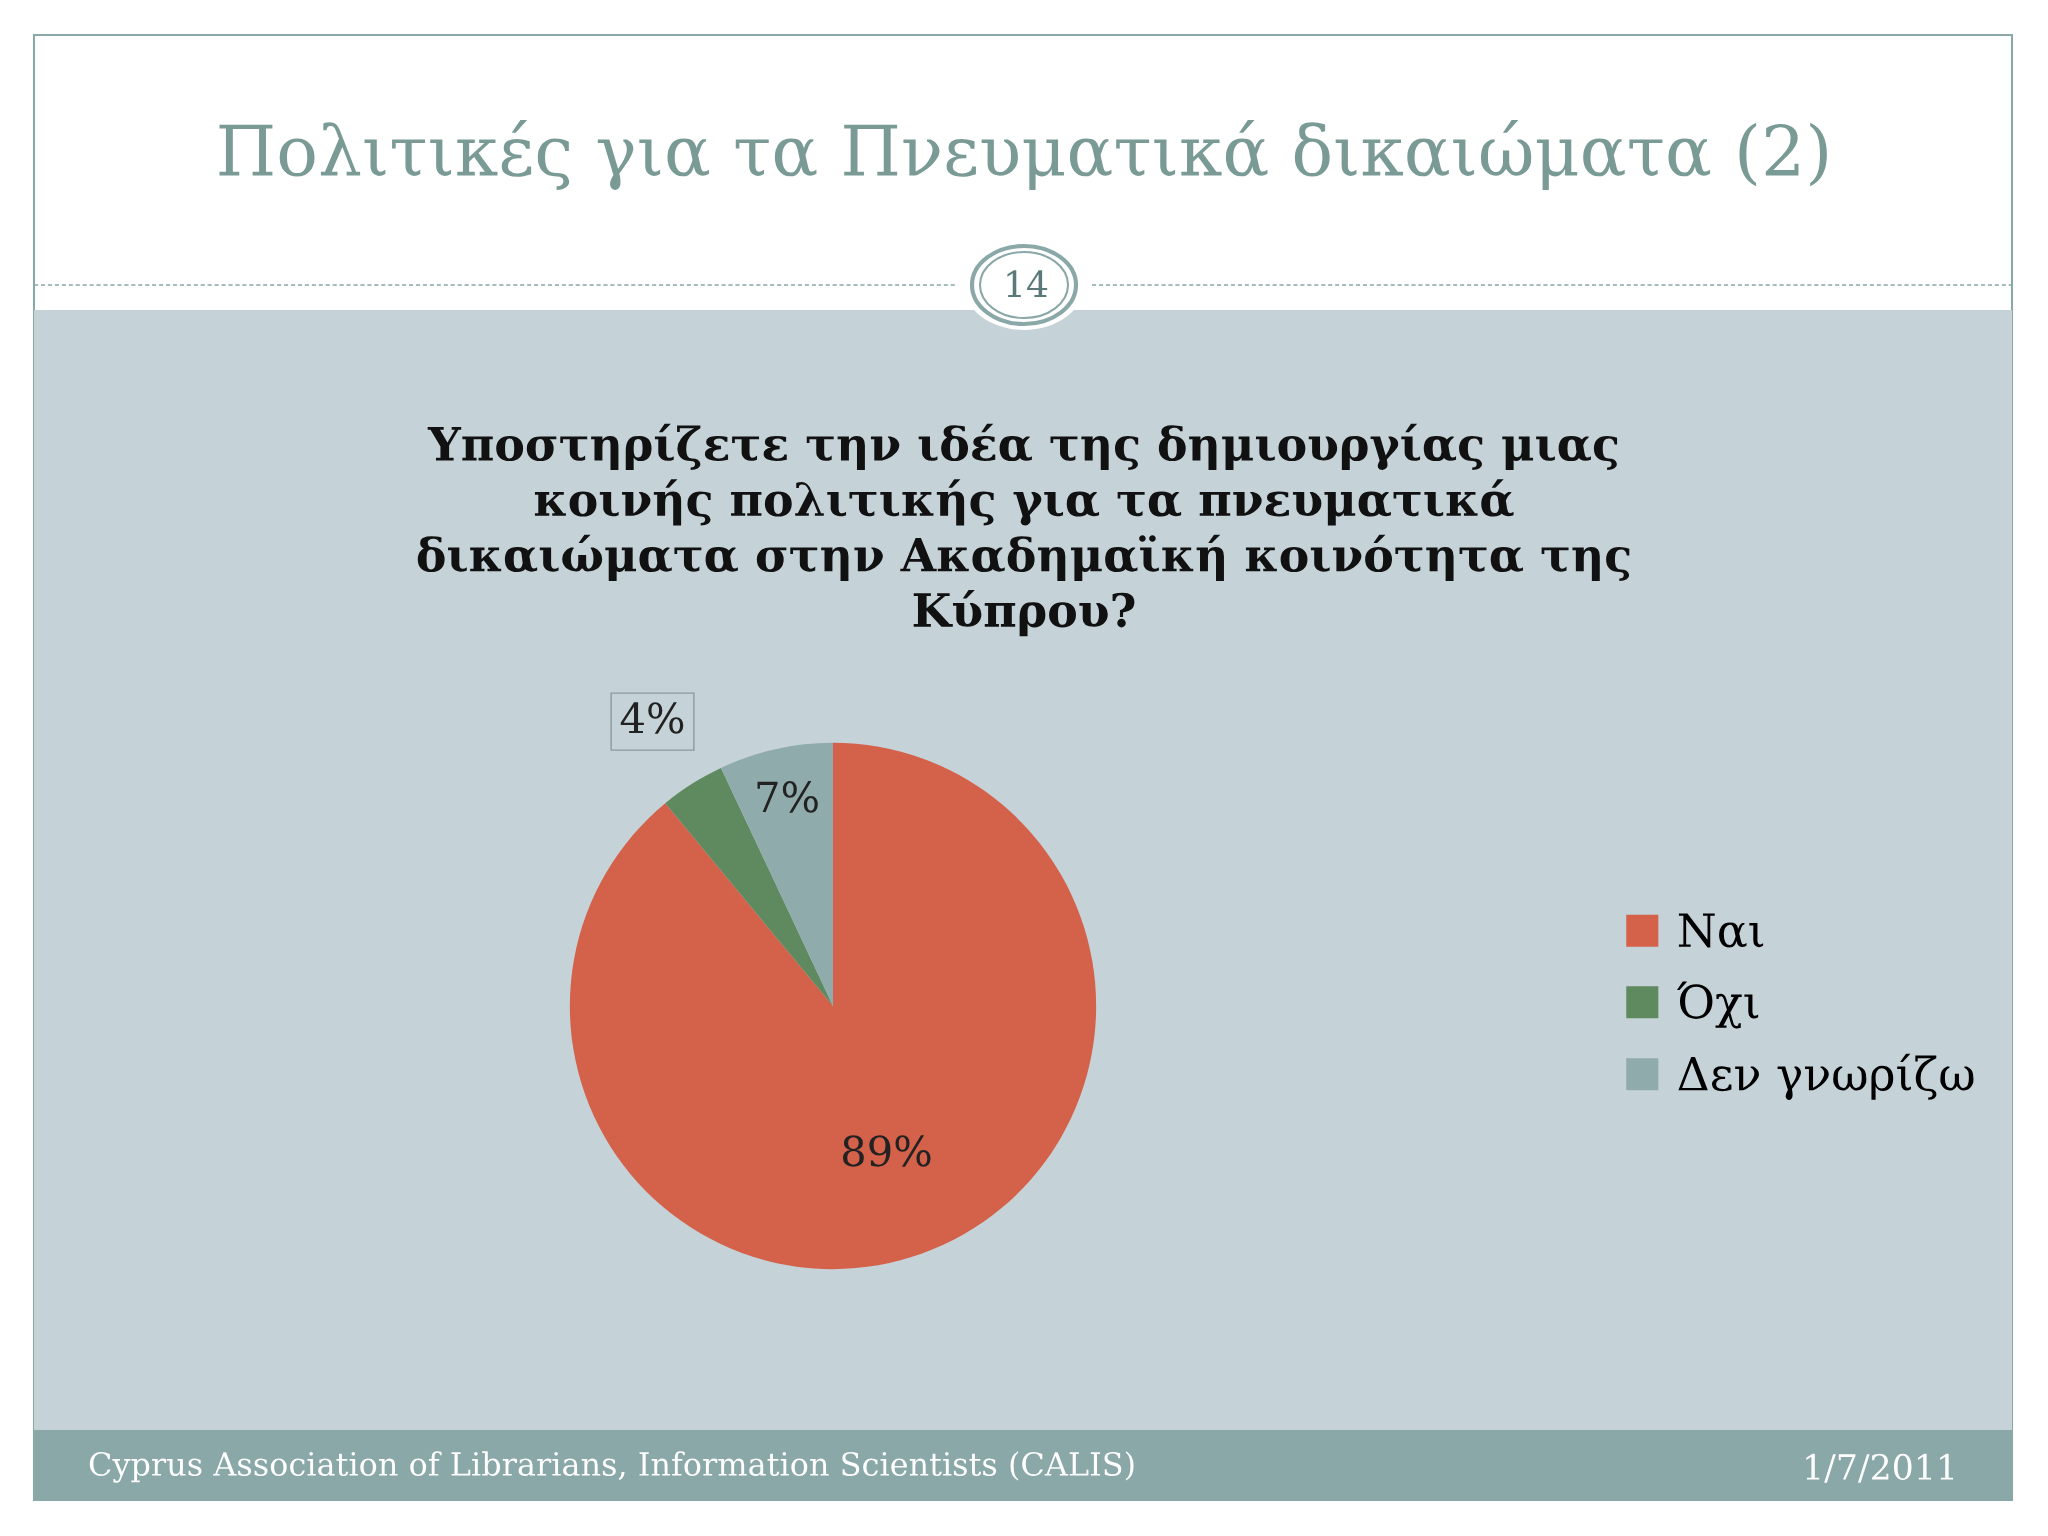 This screenshot has height=1536, width=2048. What do you see at coordinates (611, 1467) in the screenshot?
I see `text: Cyprus Association of Librarians, Information Scientists (CALIS)` at bounding box center [611, 1467].